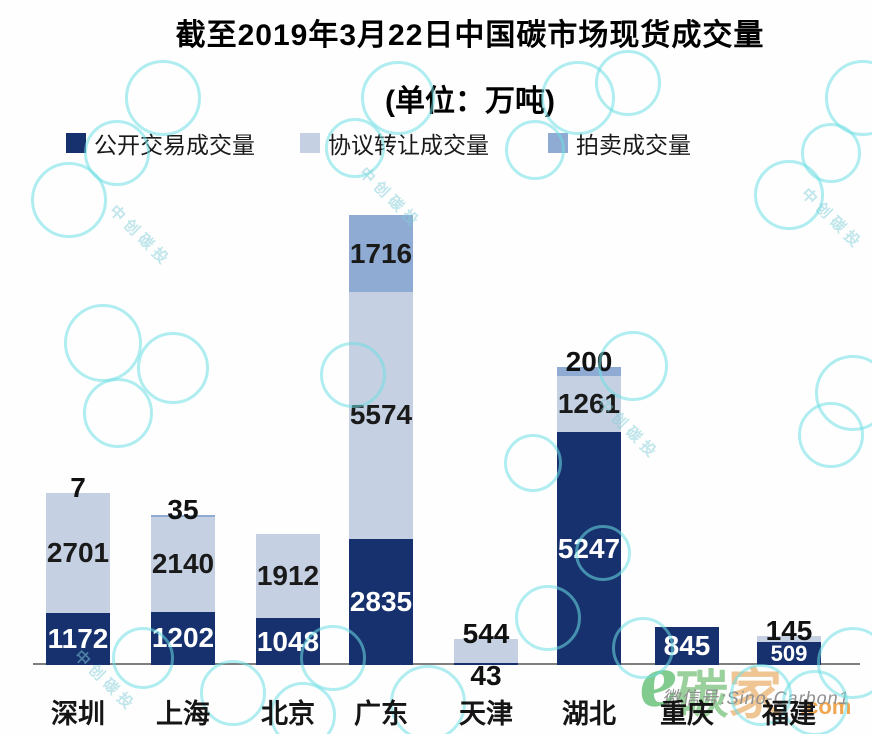 This screenshot has width=872, height=734. I want to click on stacked-bar: 1048 1912, so click(288, 599).